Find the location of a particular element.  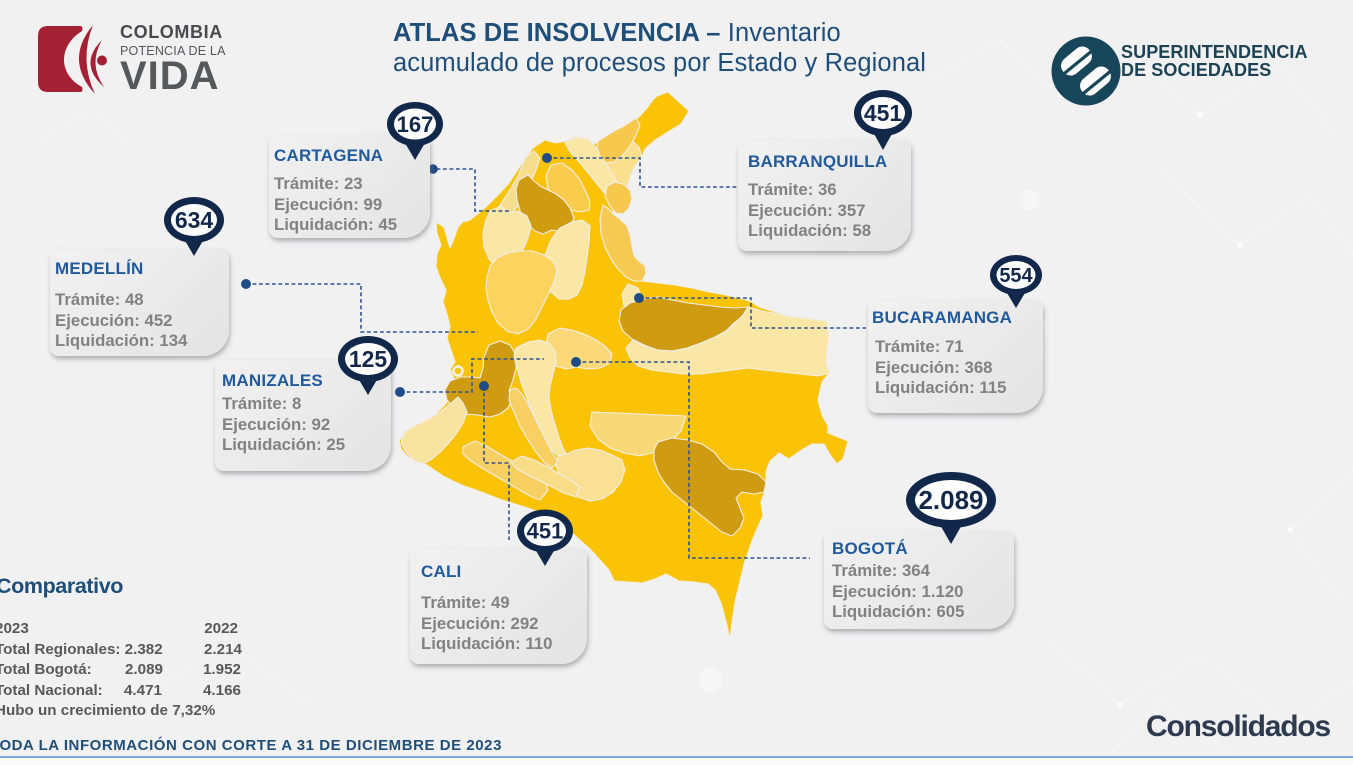

svg-text: 2.089 is located at coordinates (950, 500).